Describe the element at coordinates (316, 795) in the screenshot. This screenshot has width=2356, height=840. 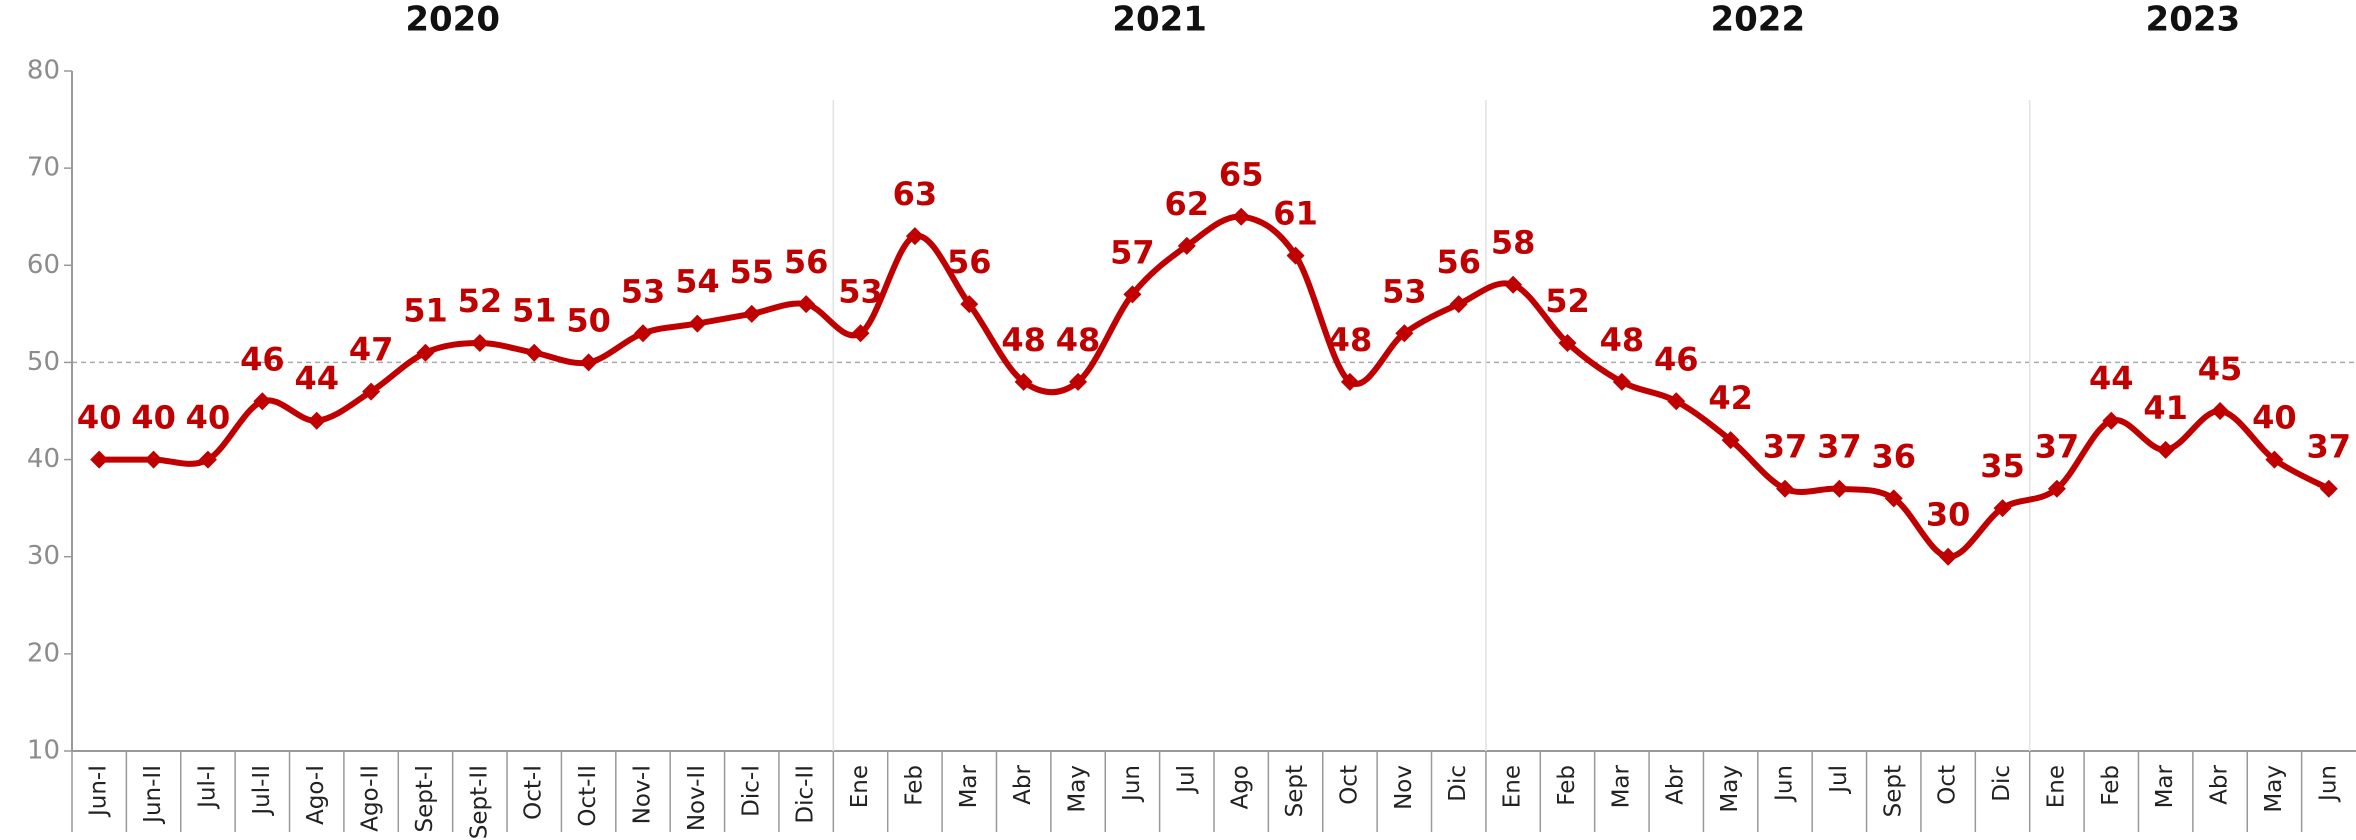
I see `x-tick-label: Ago-I` at that location.